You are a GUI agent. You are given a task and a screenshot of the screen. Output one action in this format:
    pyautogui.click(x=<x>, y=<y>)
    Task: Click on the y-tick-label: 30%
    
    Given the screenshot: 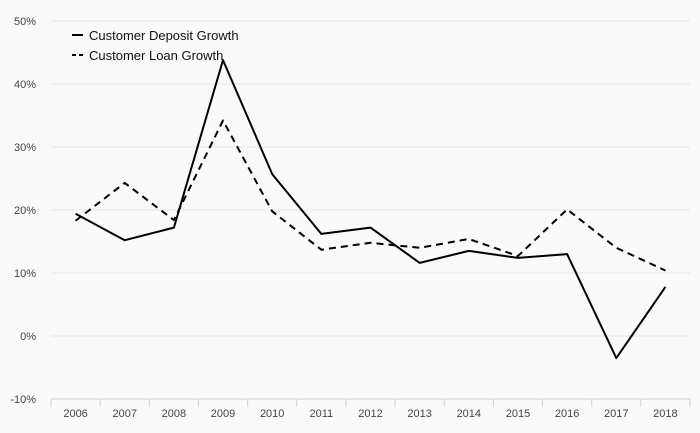 What is the action you would take?
    pyautogui.click(x=25, y=148)
    